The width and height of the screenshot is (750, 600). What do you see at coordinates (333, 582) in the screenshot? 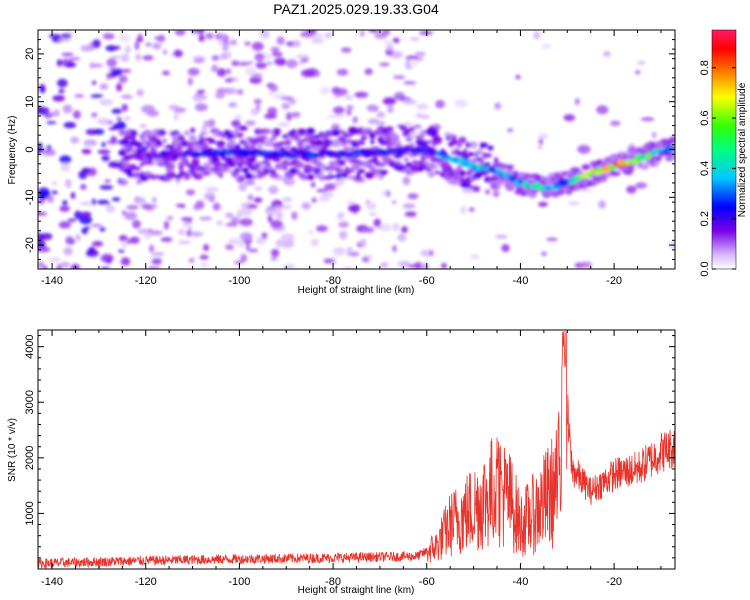
I see `x-tick-label: -80` at bounding box center [333, 582].